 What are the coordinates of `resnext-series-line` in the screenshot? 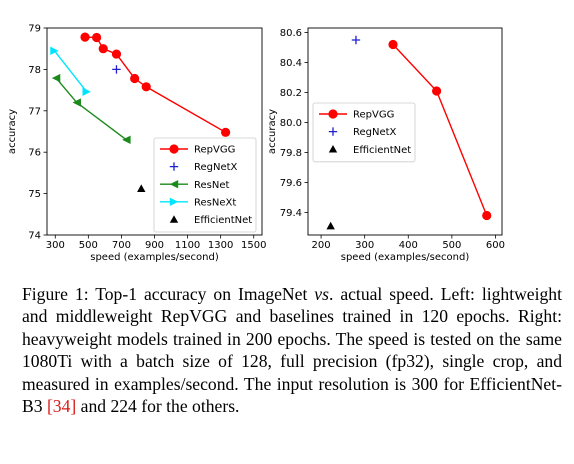 It's located at (70, 71).